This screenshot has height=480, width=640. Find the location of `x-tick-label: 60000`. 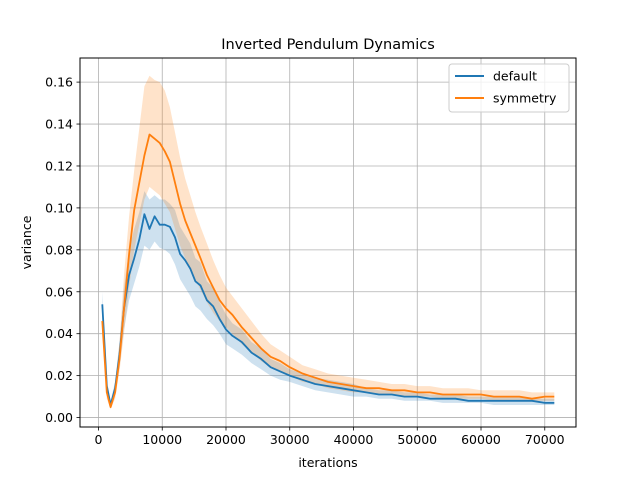

x-tick-label: 60000 is located at coordinates (481, 439).